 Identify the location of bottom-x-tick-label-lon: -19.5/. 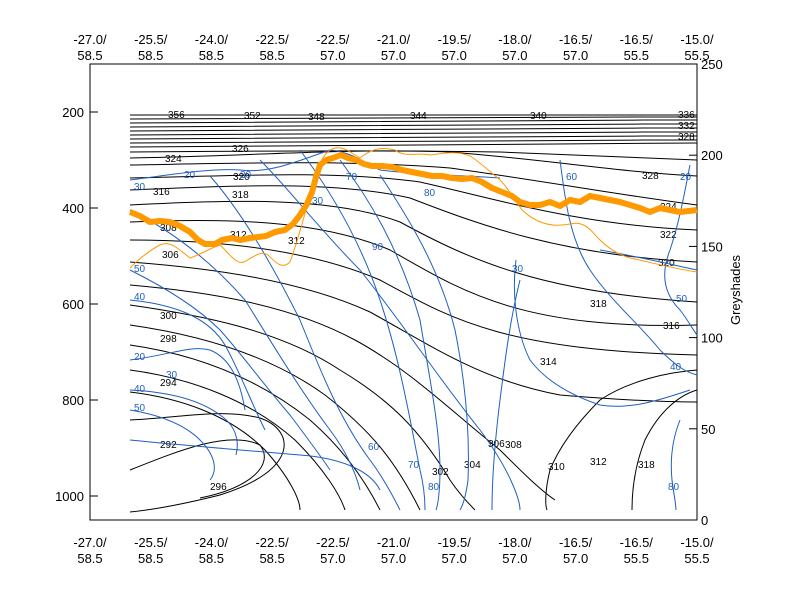
(455, 542).